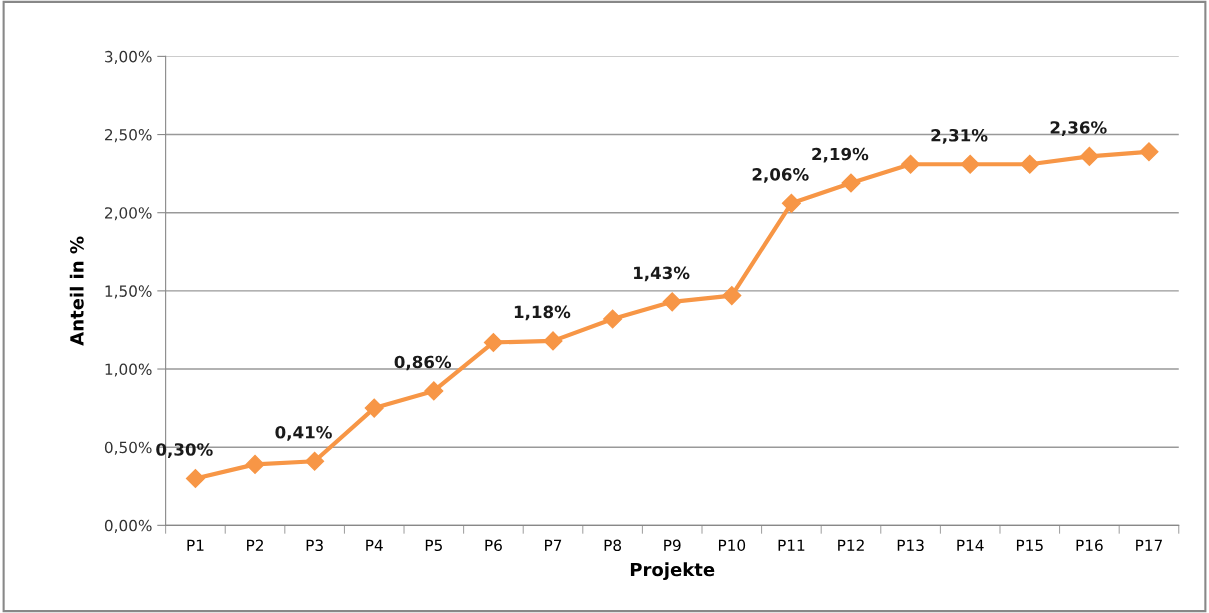 The width and height of the screenshot is (1209, 613). What do you see at coordinates (1078, 128) in the screenshot?
I see `data-label: 2,36%` at bounding box center [1078, 128].